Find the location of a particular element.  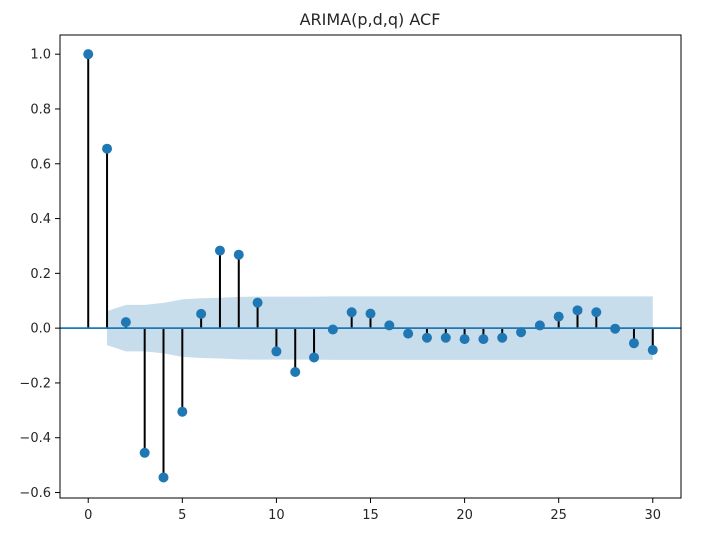

x-tick-label: 10 is located at coordinates (276, 515).